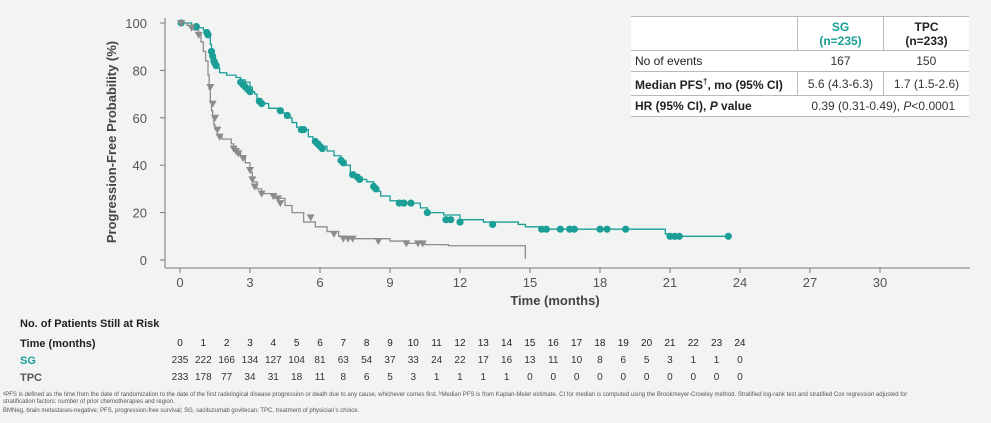 Image resolution: width=991 pixels, height=423 pixels. Describe the element at coordinates (366, 377) in the screenshot. I see `risk-tpc-8: 6` at that location.